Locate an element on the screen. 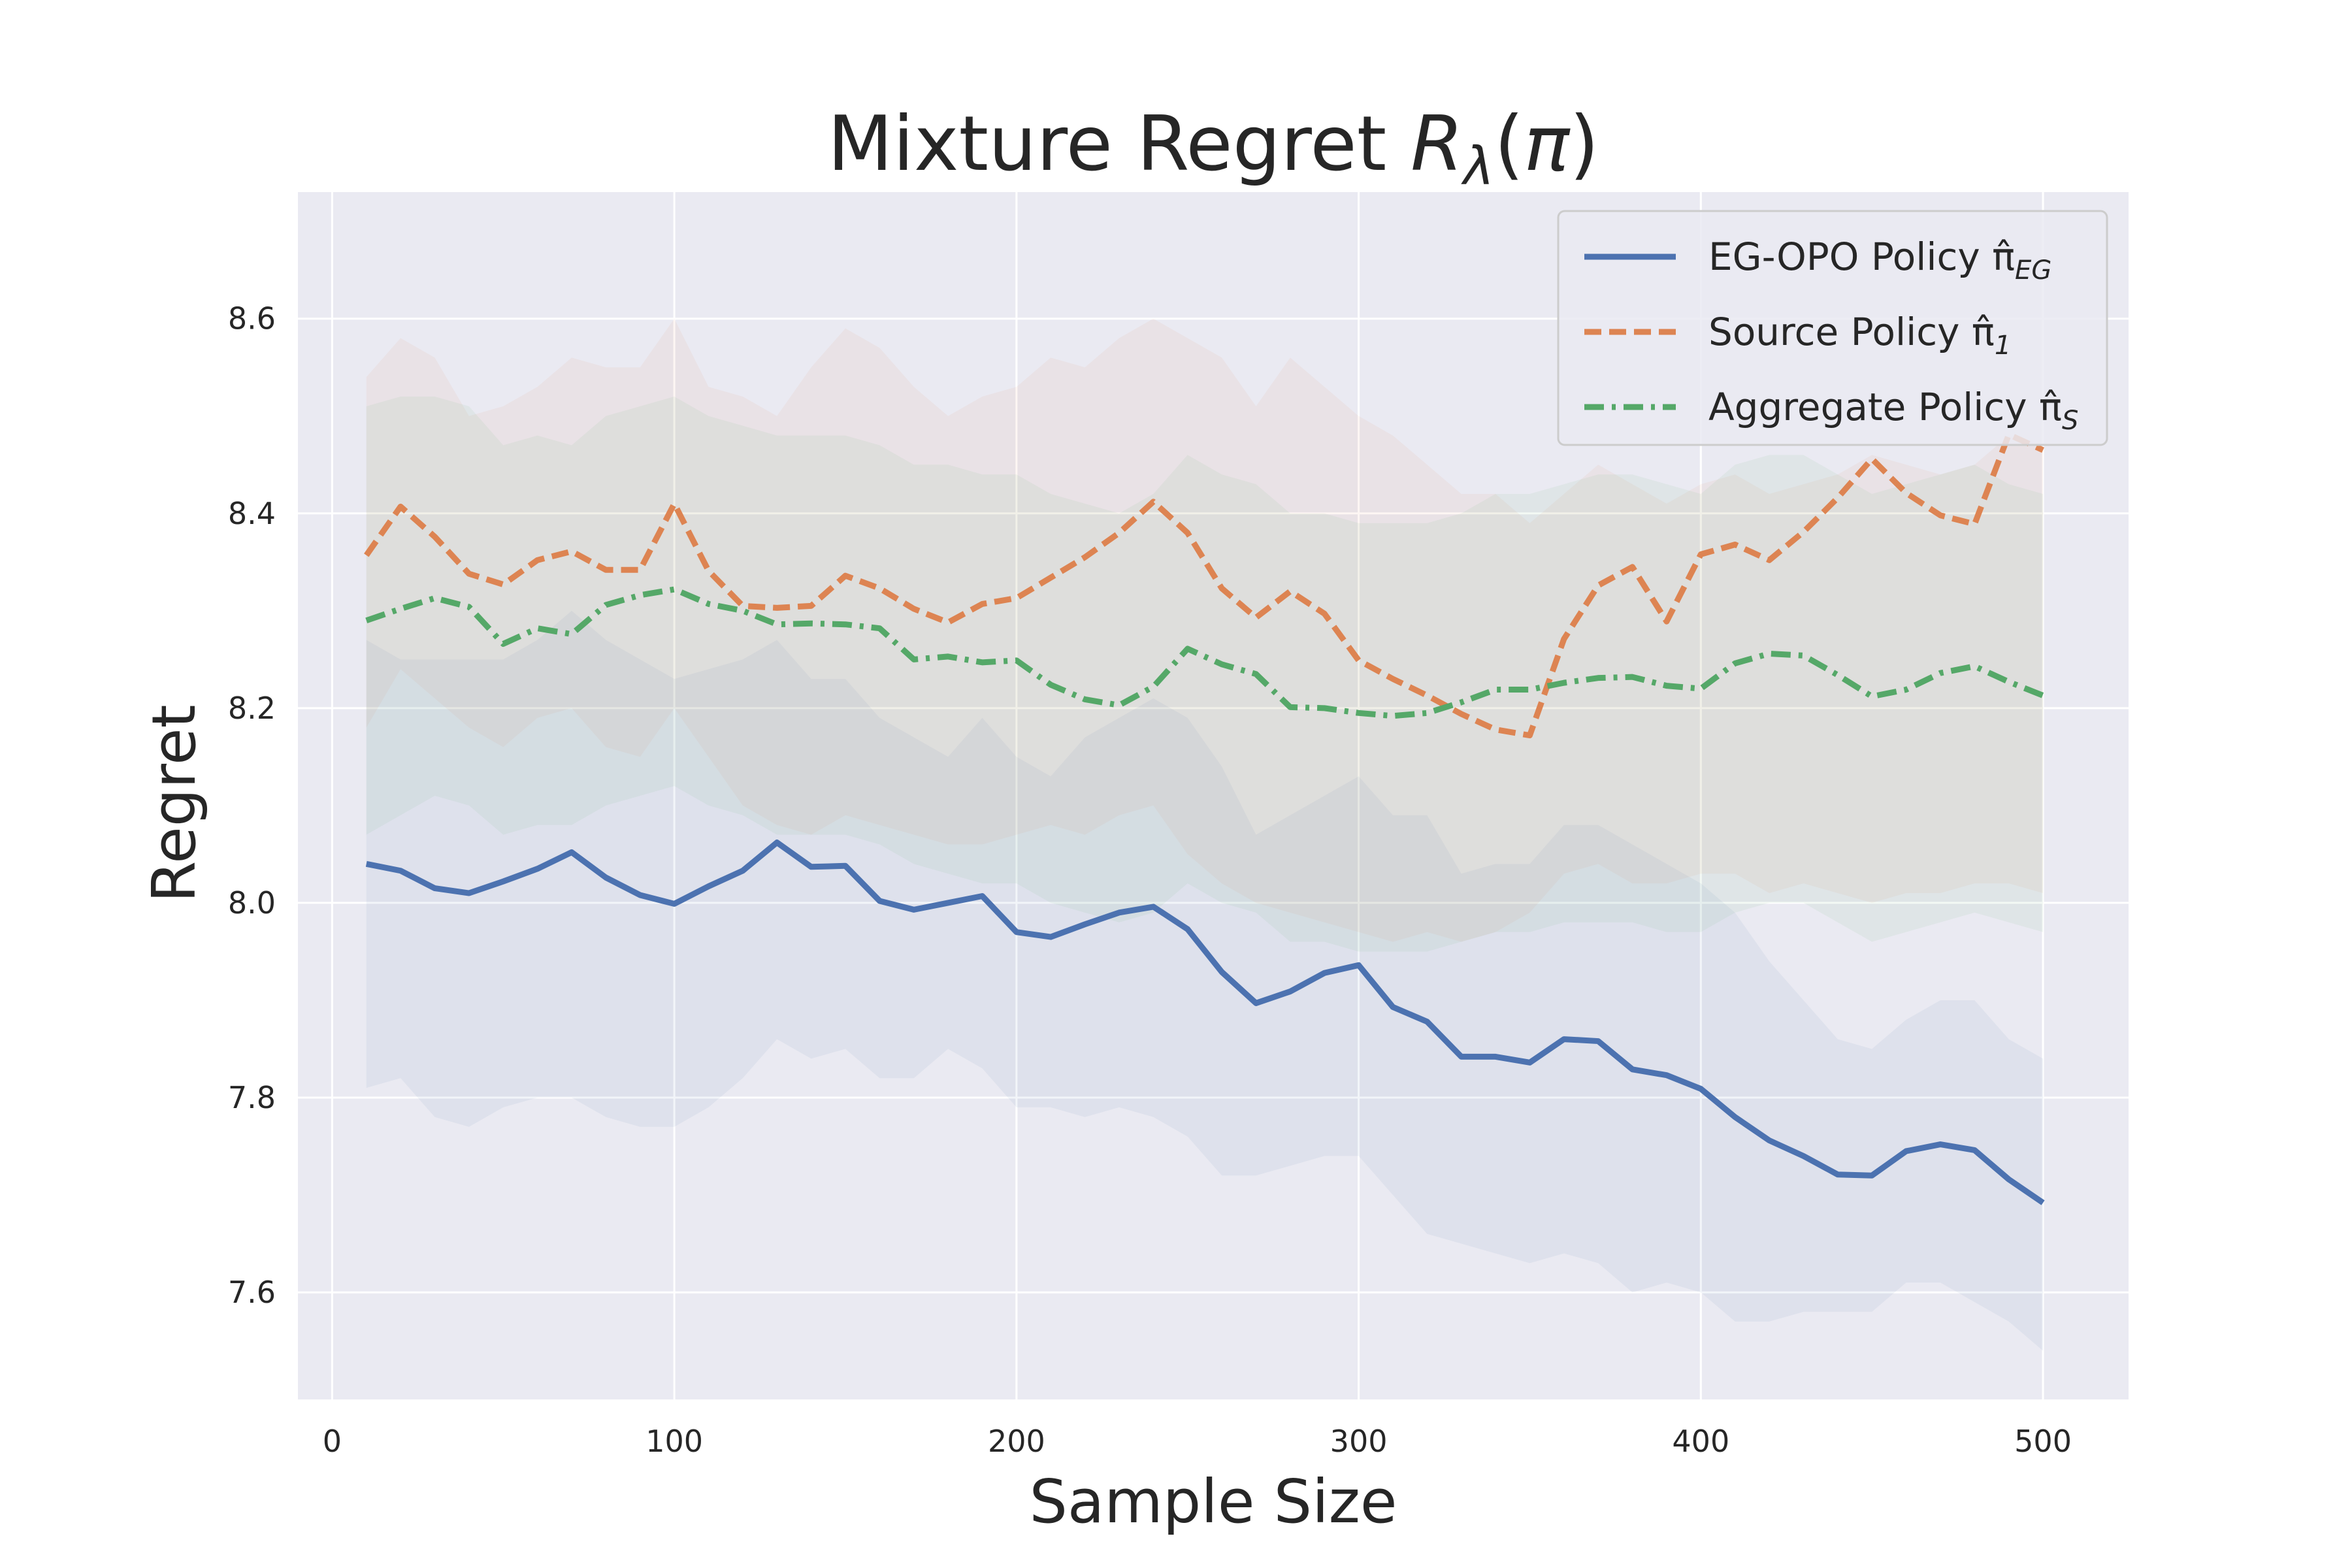 This screenshot has width=2352, height=1568. x-tick-label: 200 is located at coordinates (1016, 1441).